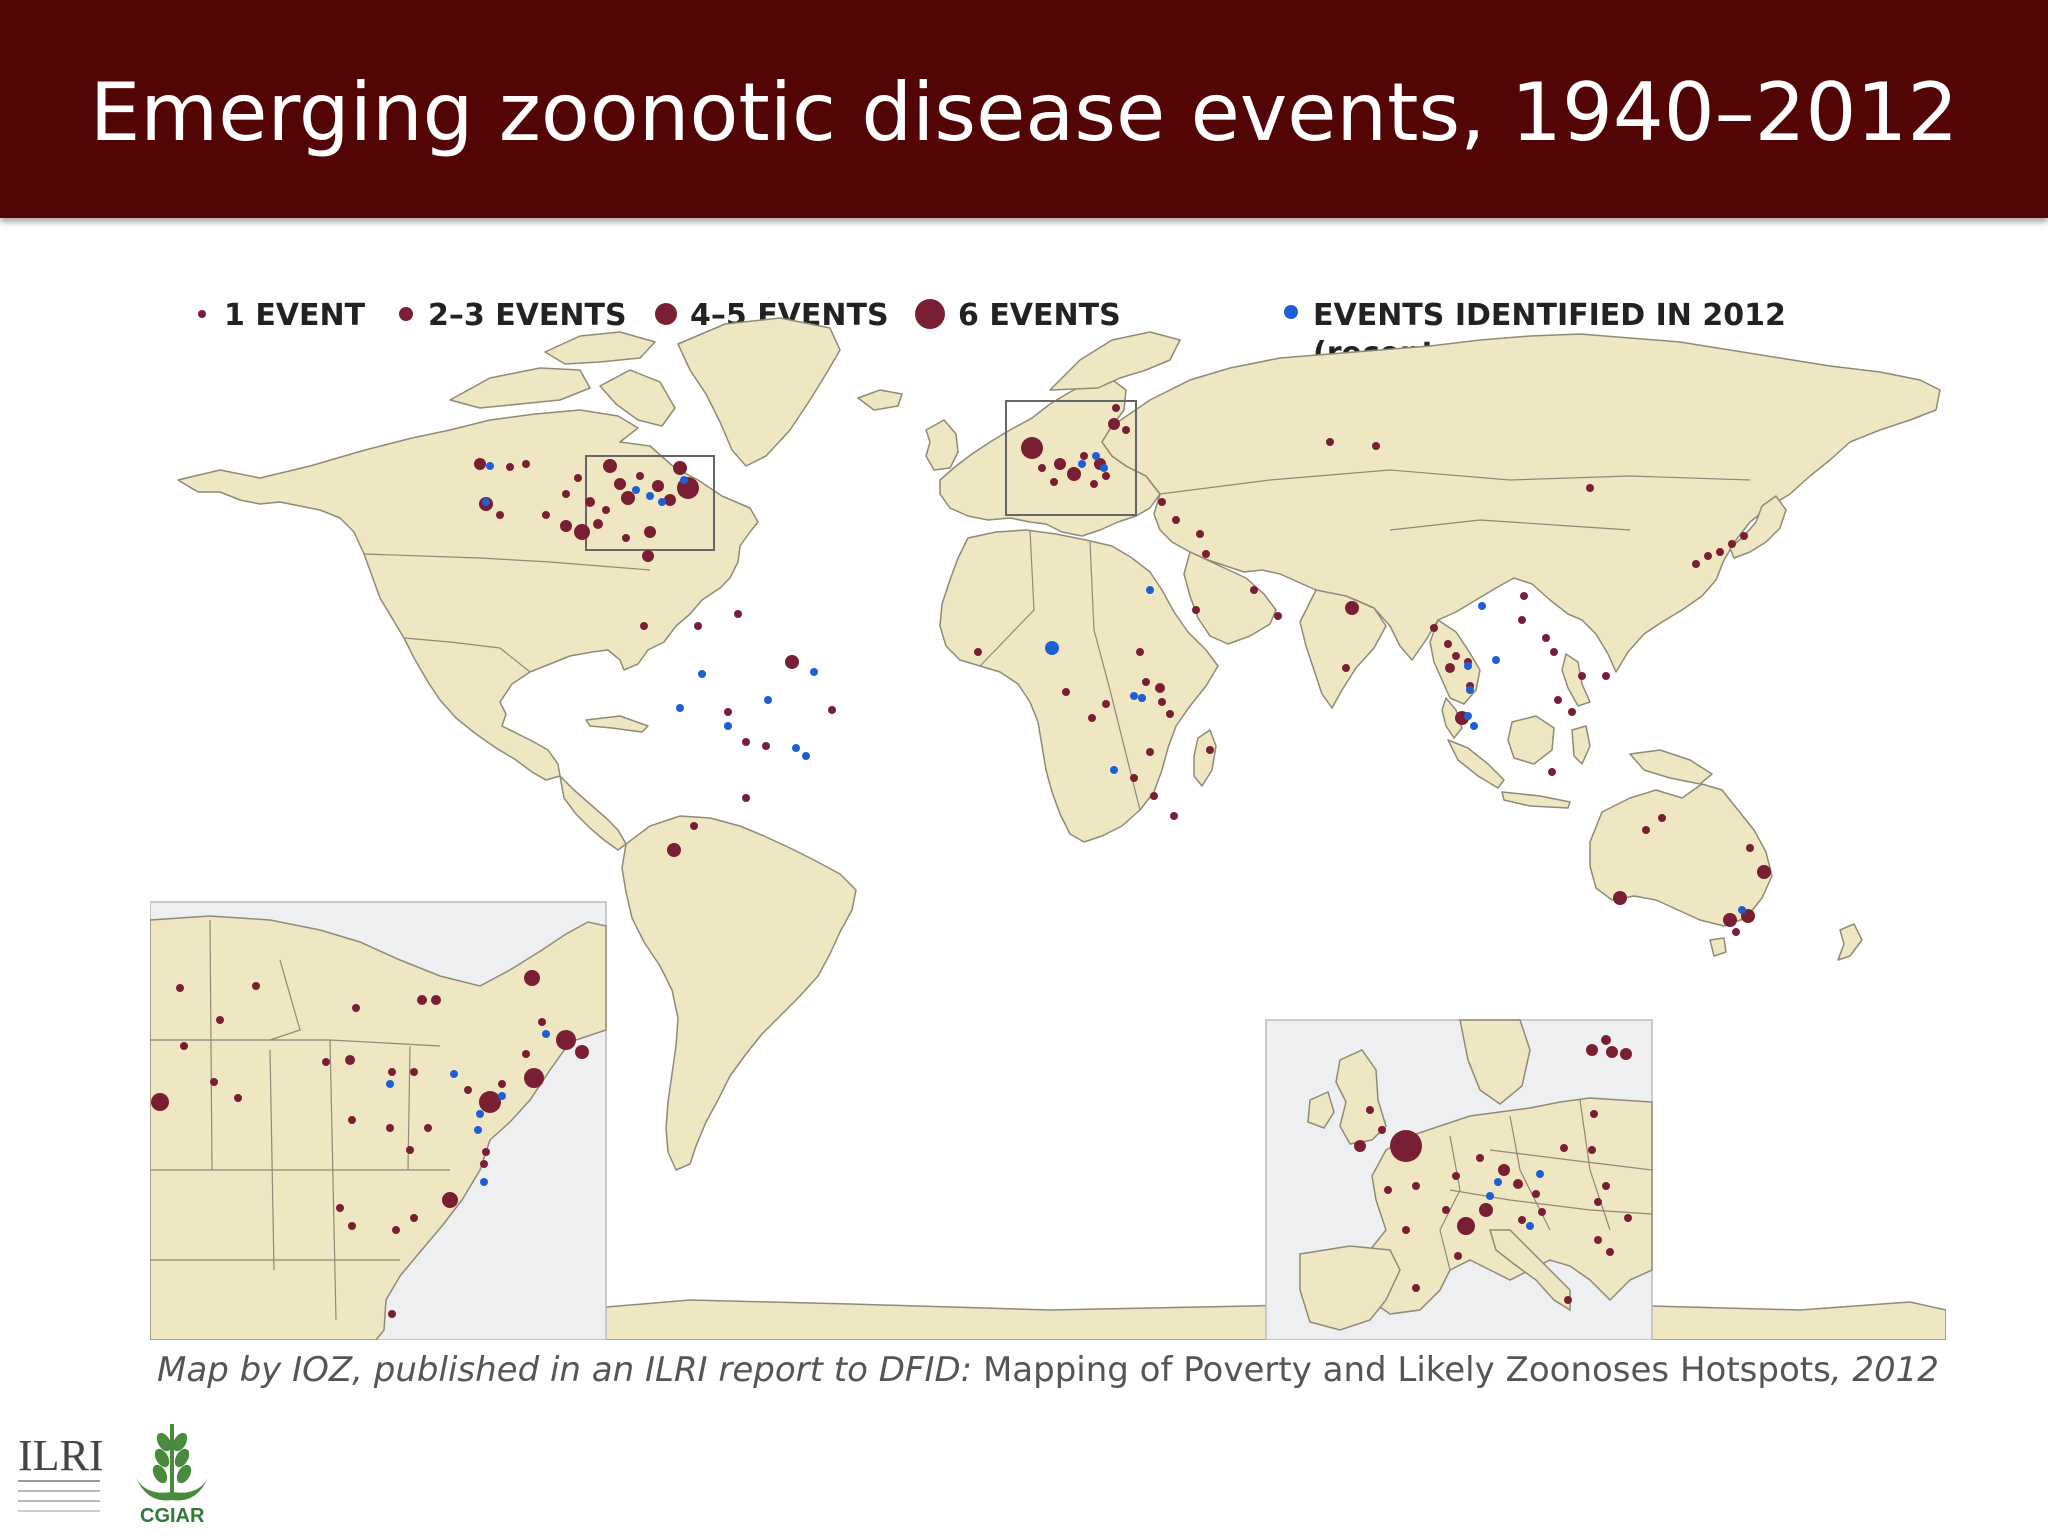 The width and height of the screenshot is (2048, 1536). What do you see at coordinates (61, 1455) in the screenshot?
I see `ilri-logo-text: ILRI` at bounding box center [61, 1455].